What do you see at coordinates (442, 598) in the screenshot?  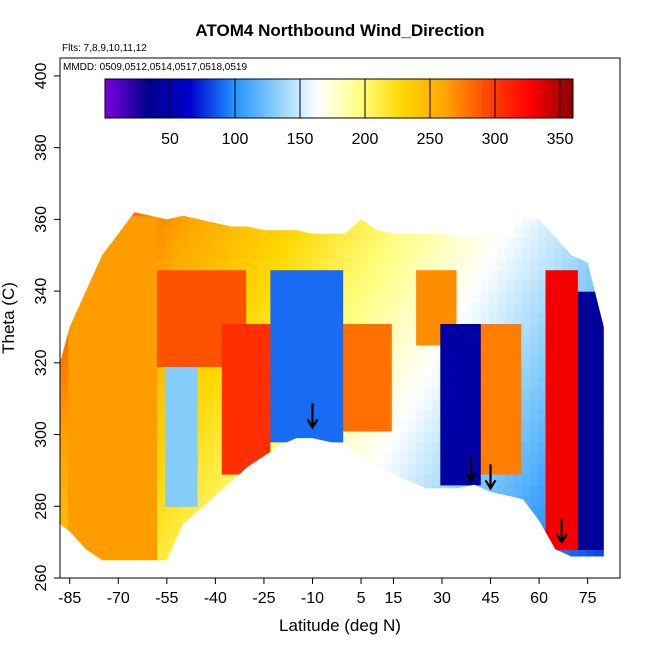 I see `x-tick-label-8: 30` at bounding box center [442, 598].